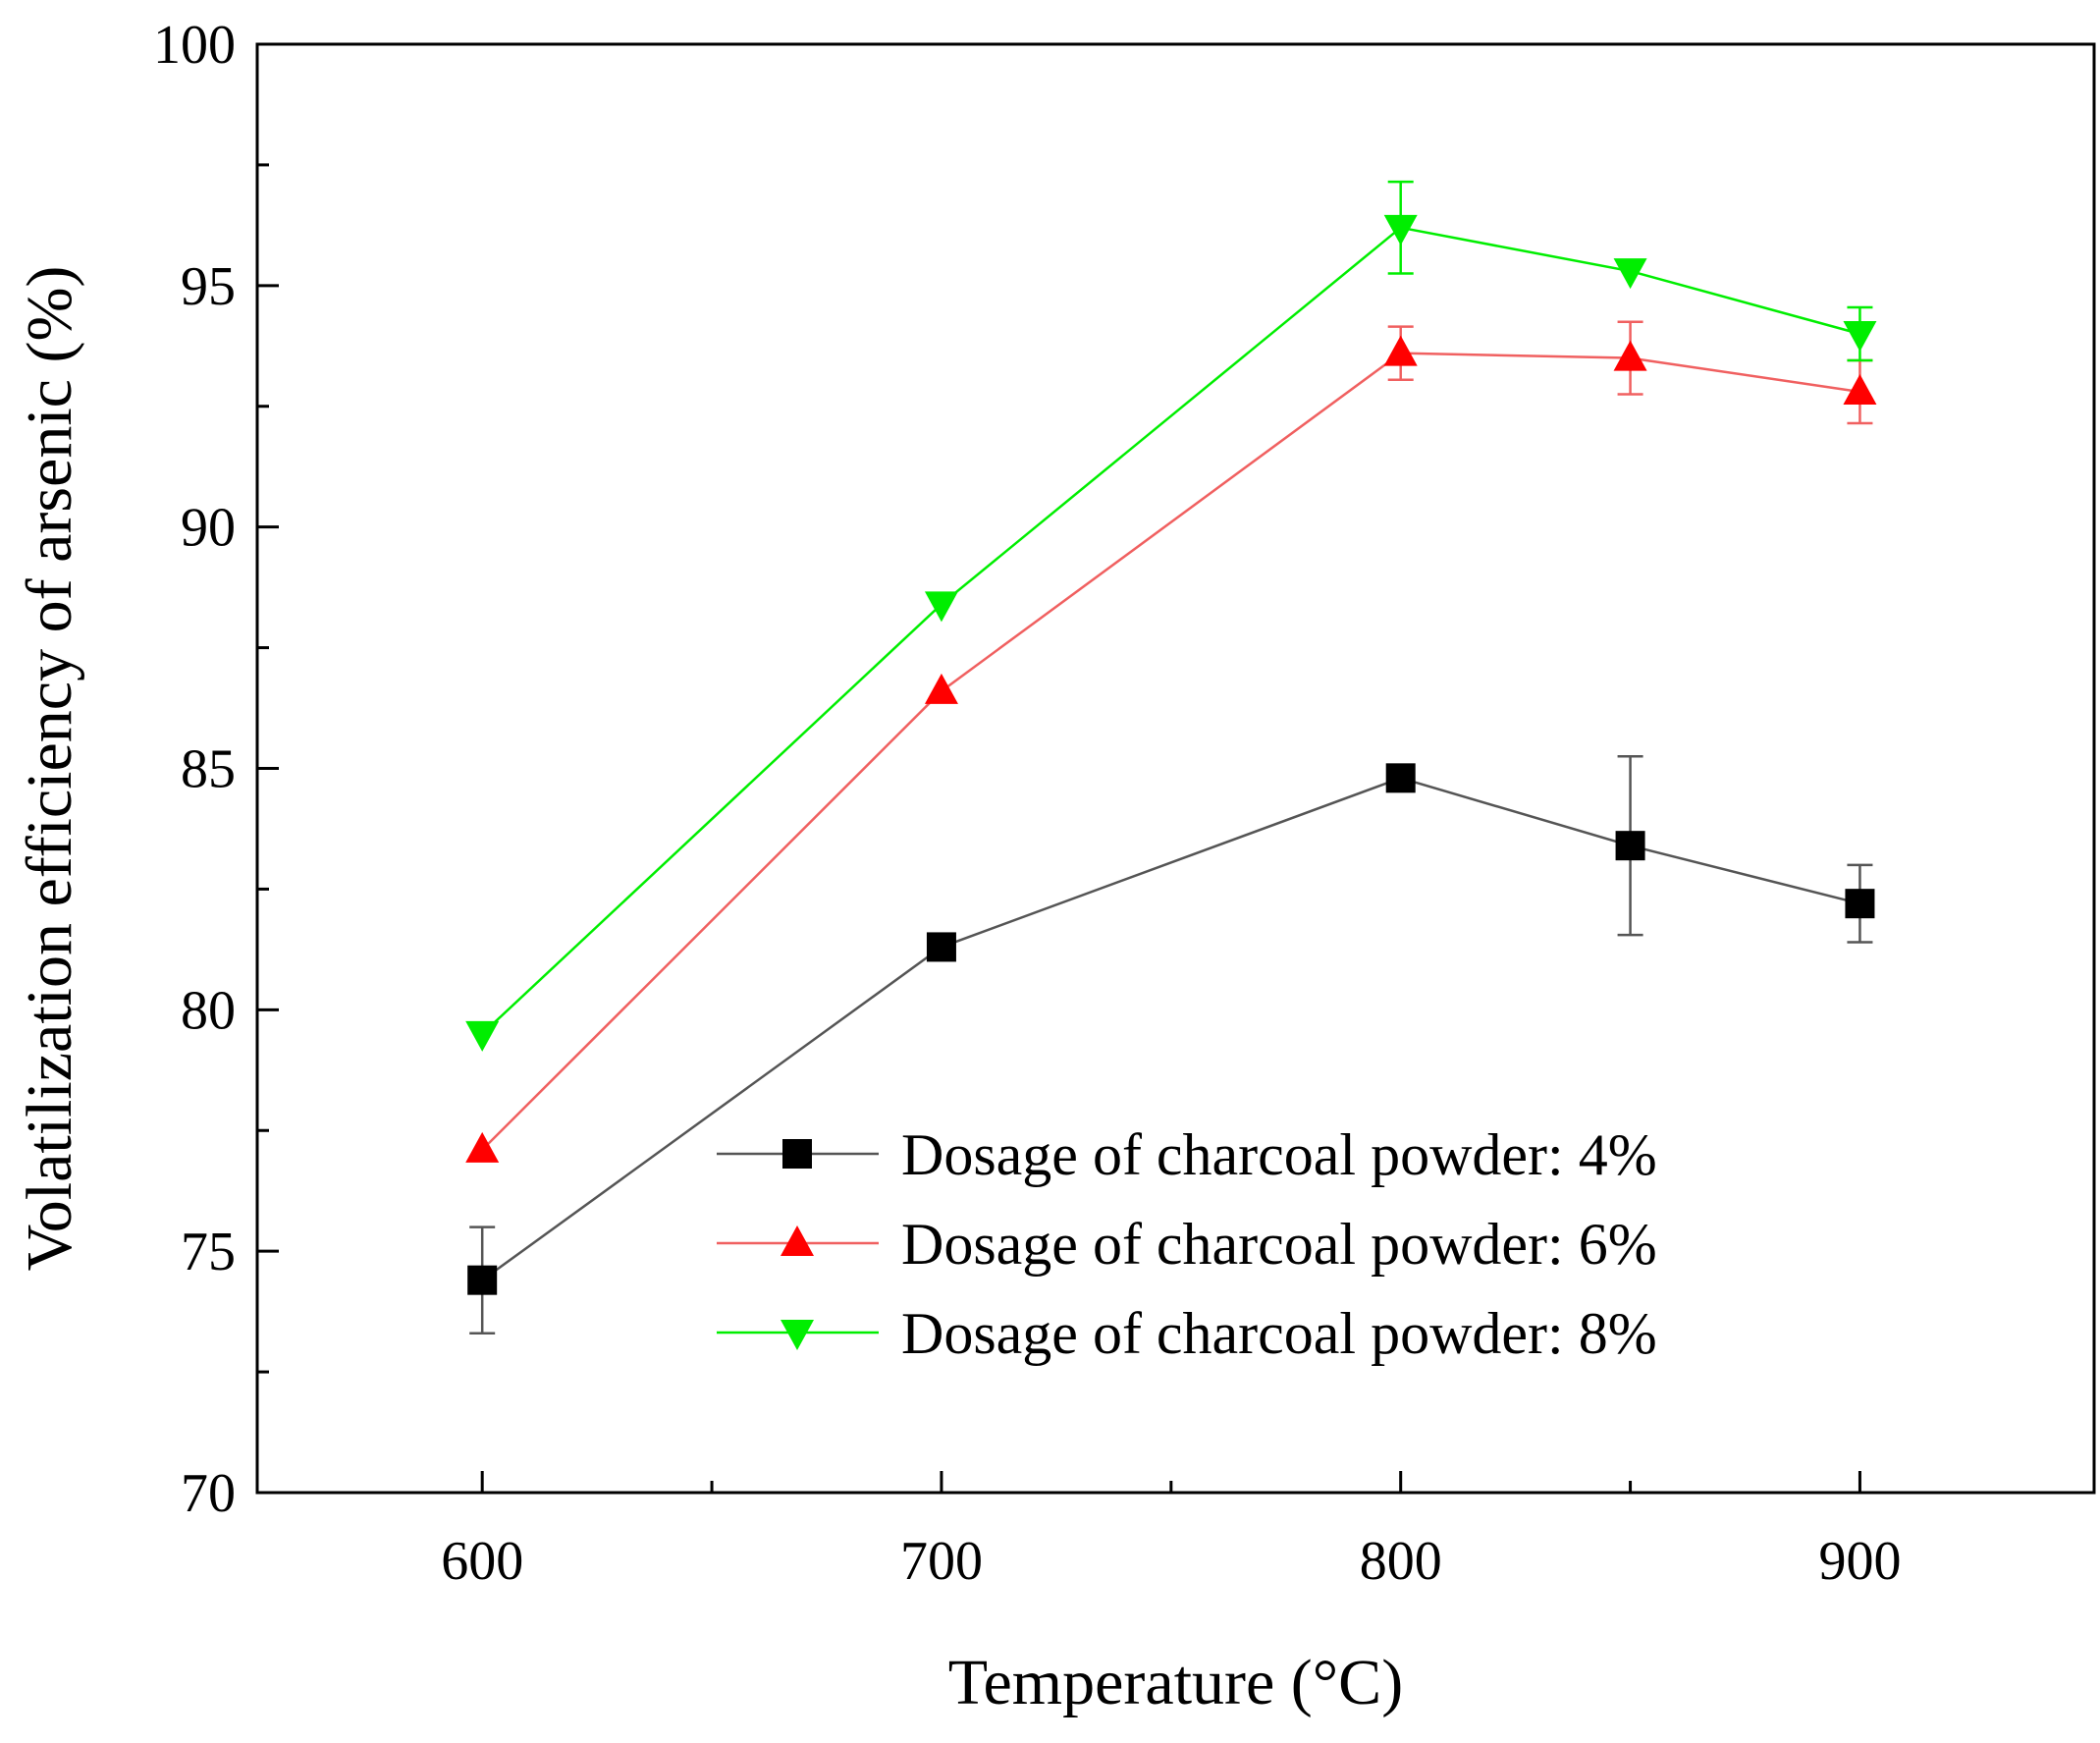 Image resolution: width=2100 pixels, height=1743 pixels. Describe the element at coordinates (941, 1561) in the screenshot. I see `x-tick-label: 700` at that location.